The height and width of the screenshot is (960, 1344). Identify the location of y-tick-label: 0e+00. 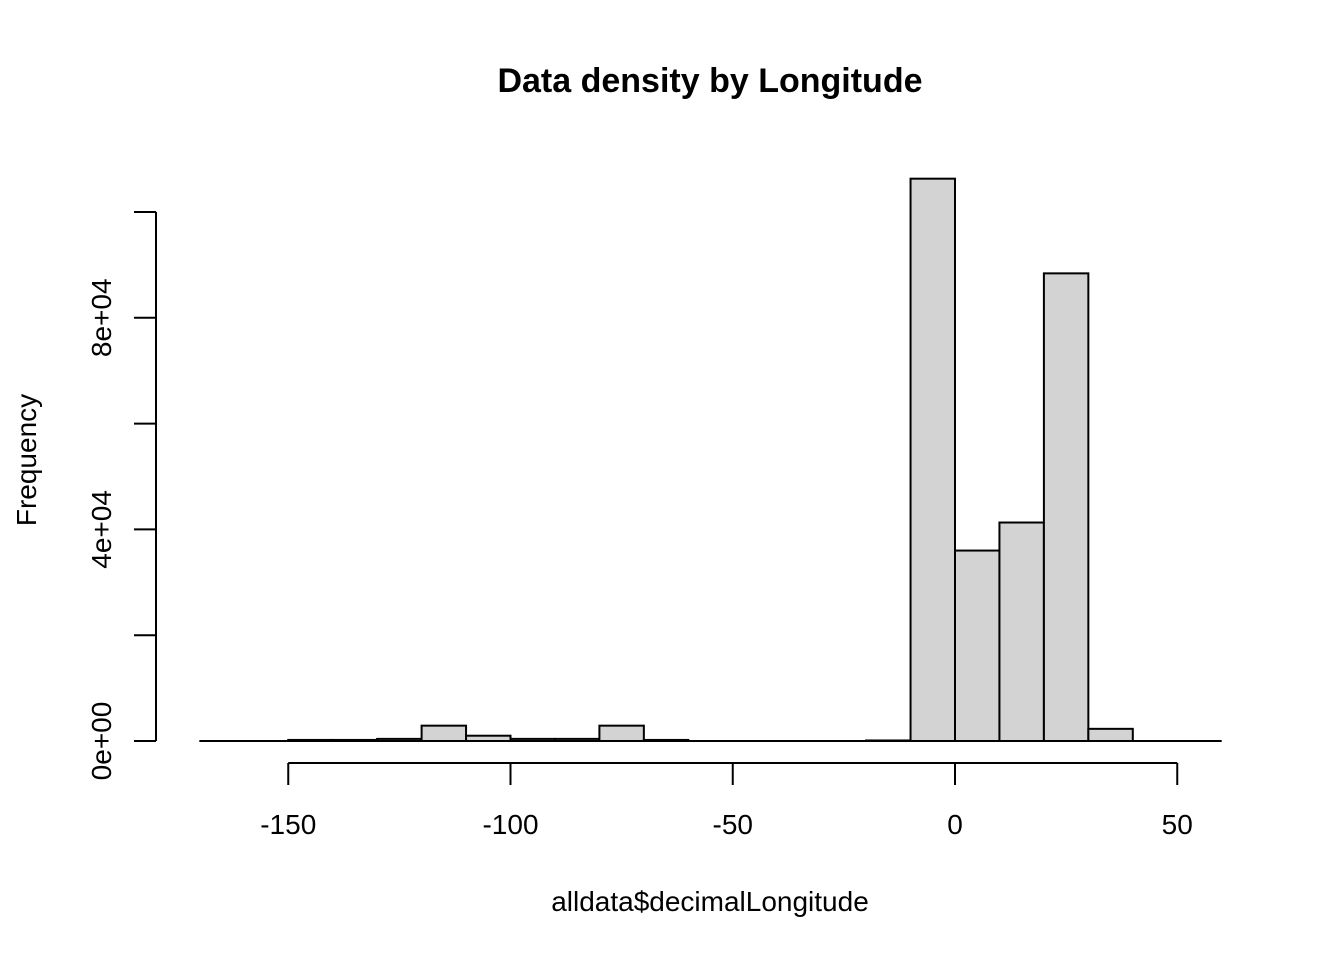
(101, 741).